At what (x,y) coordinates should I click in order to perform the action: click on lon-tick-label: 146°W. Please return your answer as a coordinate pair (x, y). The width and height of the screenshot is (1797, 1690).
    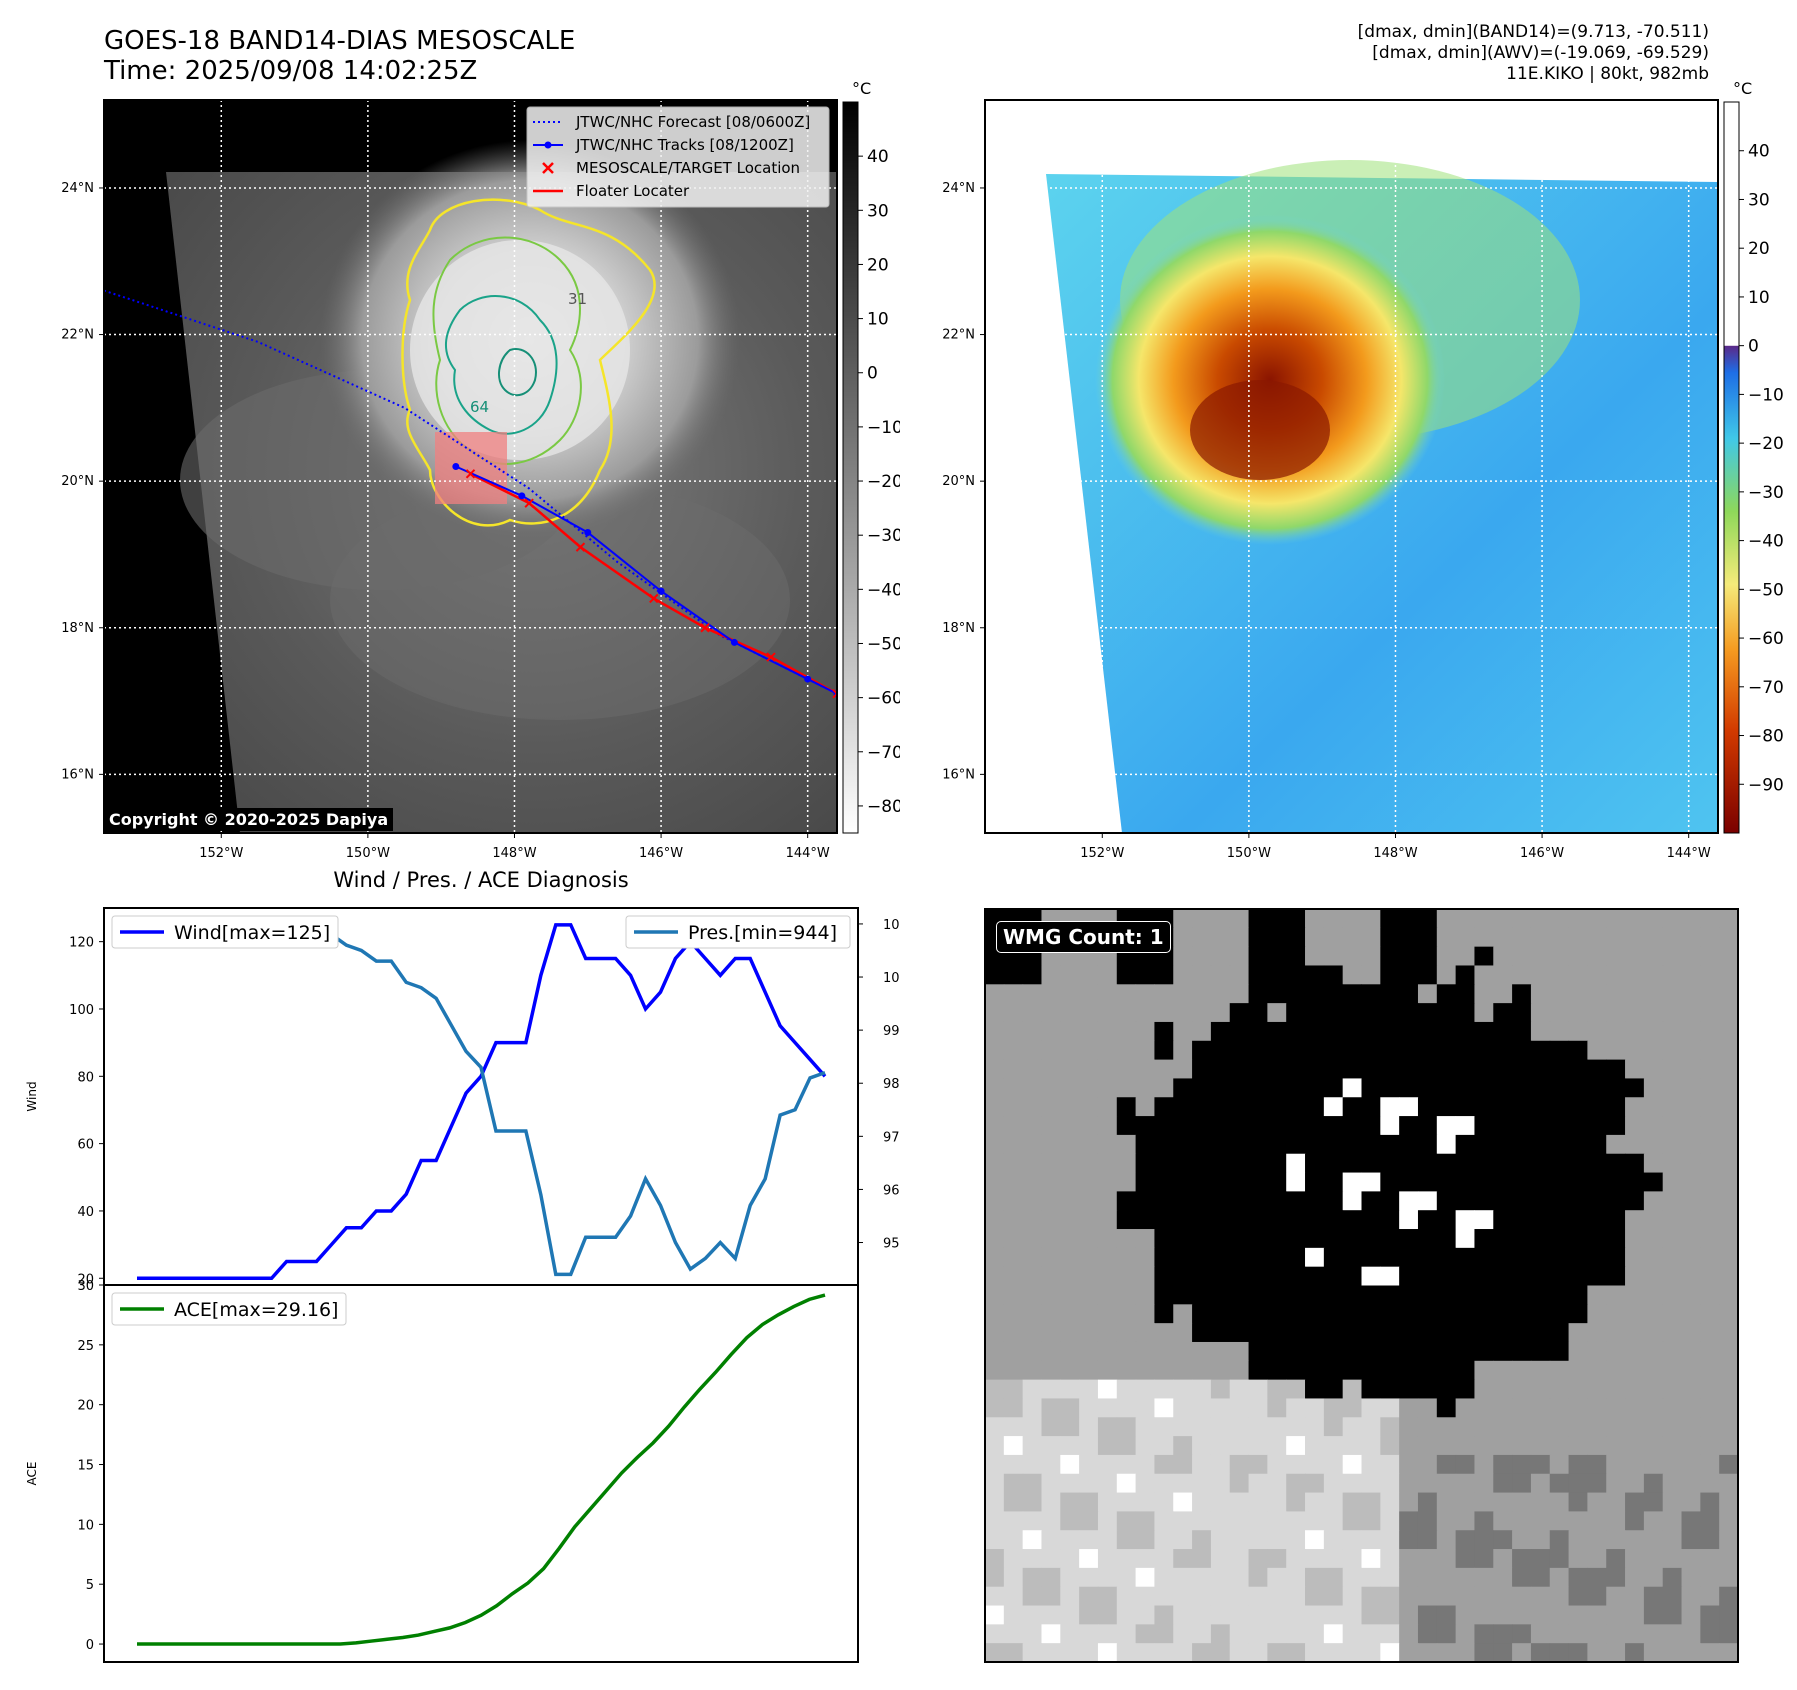
    Looking at the image, I should click on (1542, 853).